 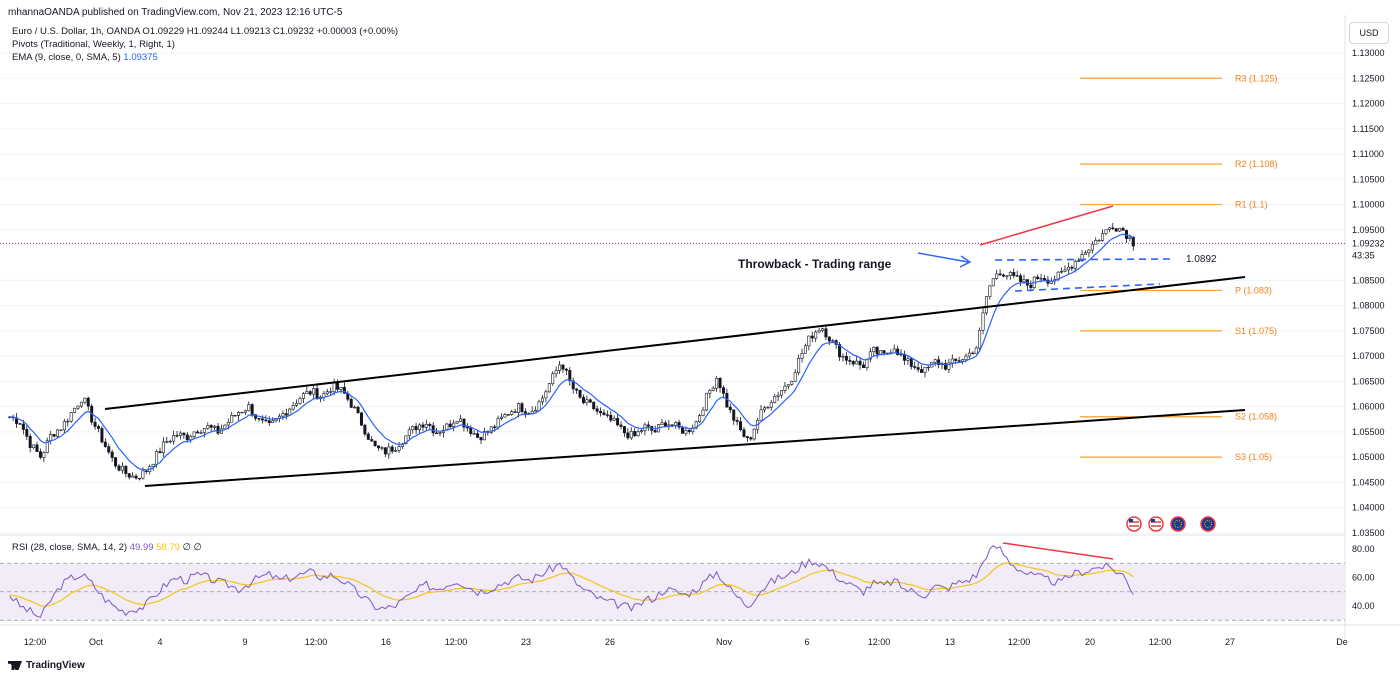 I want to click on price-tick-label: 1.04500, so click(x=1368, y=482).